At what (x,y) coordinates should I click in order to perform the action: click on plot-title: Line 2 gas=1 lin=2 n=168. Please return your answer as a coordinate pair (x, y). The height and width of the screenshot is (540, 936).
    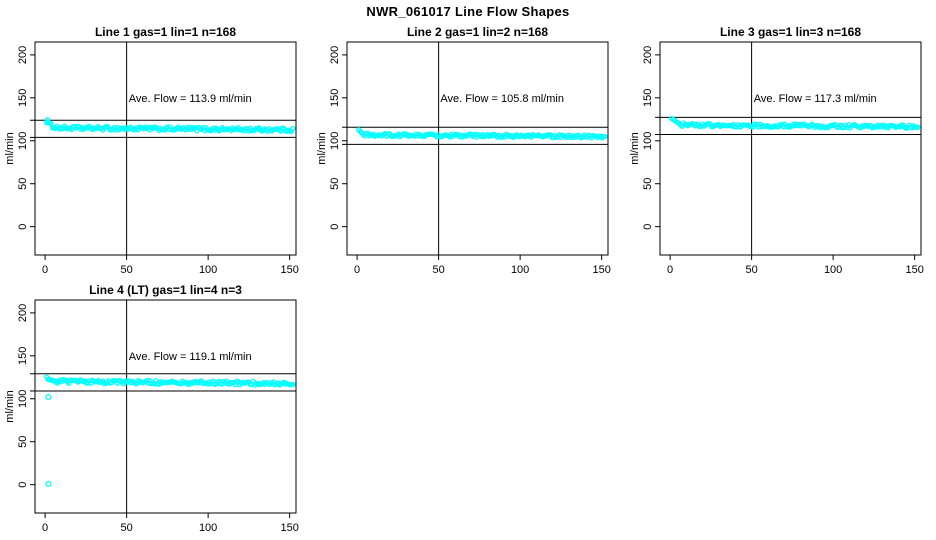
    Looking at the image, I should click on (477, 32).